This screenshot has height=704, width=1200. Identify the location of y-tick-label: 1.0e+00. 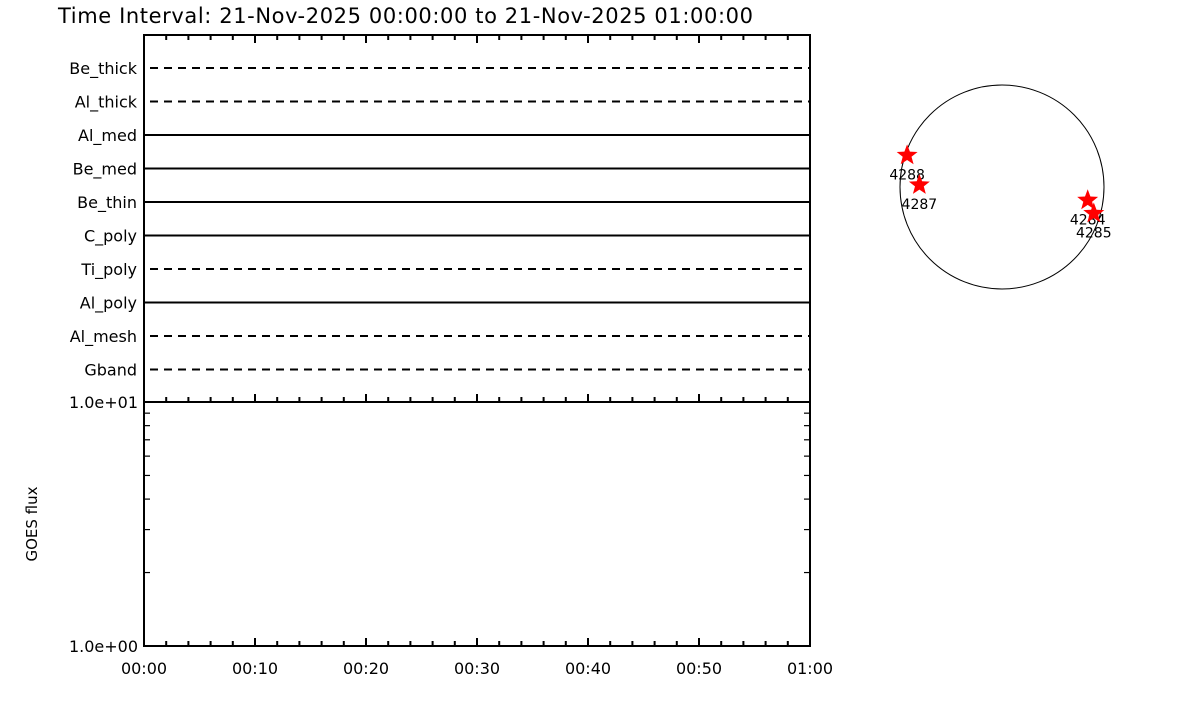
(103, 646).